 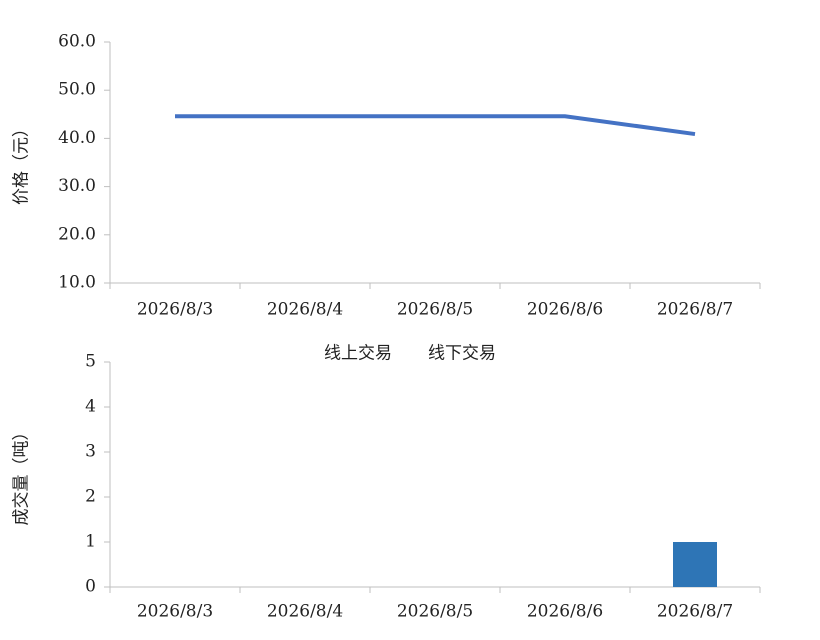 What do you see at coordinates (77, 138) in the screenshot?
I see `y-tick-label: 40.0` at bounding box center [77, 138].